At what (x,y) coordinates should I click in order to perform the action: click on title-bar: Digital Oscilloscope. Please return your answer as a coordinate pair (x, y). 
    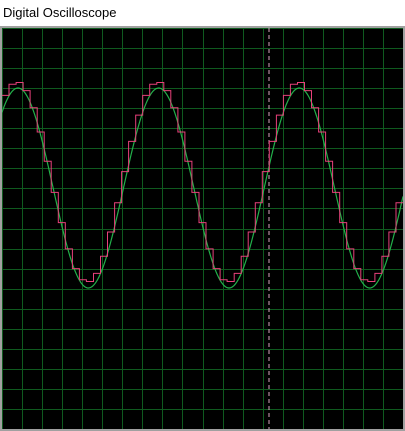
    Looking at the image, I should click on (202, 13).